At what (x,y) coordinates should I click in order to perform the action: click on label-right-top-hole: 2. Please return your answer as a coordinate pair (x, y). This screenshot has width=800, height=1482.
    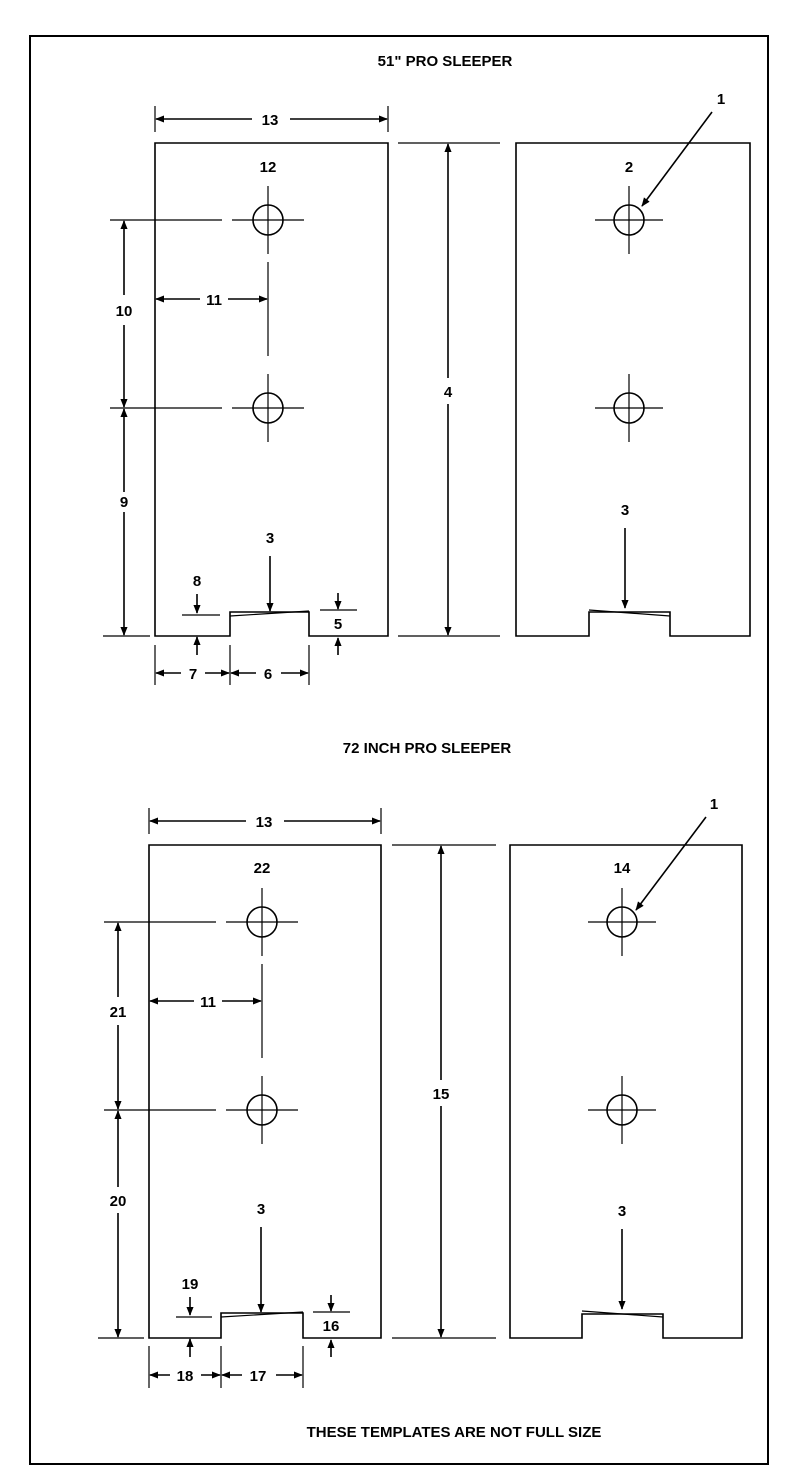
    Looking at the image, I should click on (629, 167).